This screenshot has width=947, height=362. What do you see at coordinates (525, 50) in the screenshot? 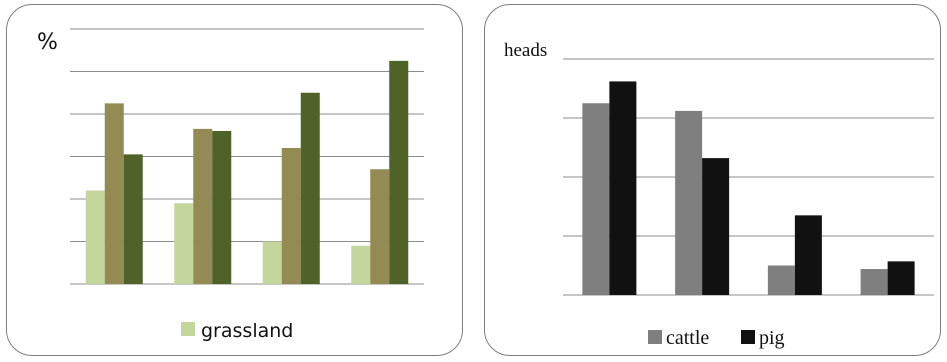
I see `y-axis-unit-label: heads` at bounding box center [525, 50].